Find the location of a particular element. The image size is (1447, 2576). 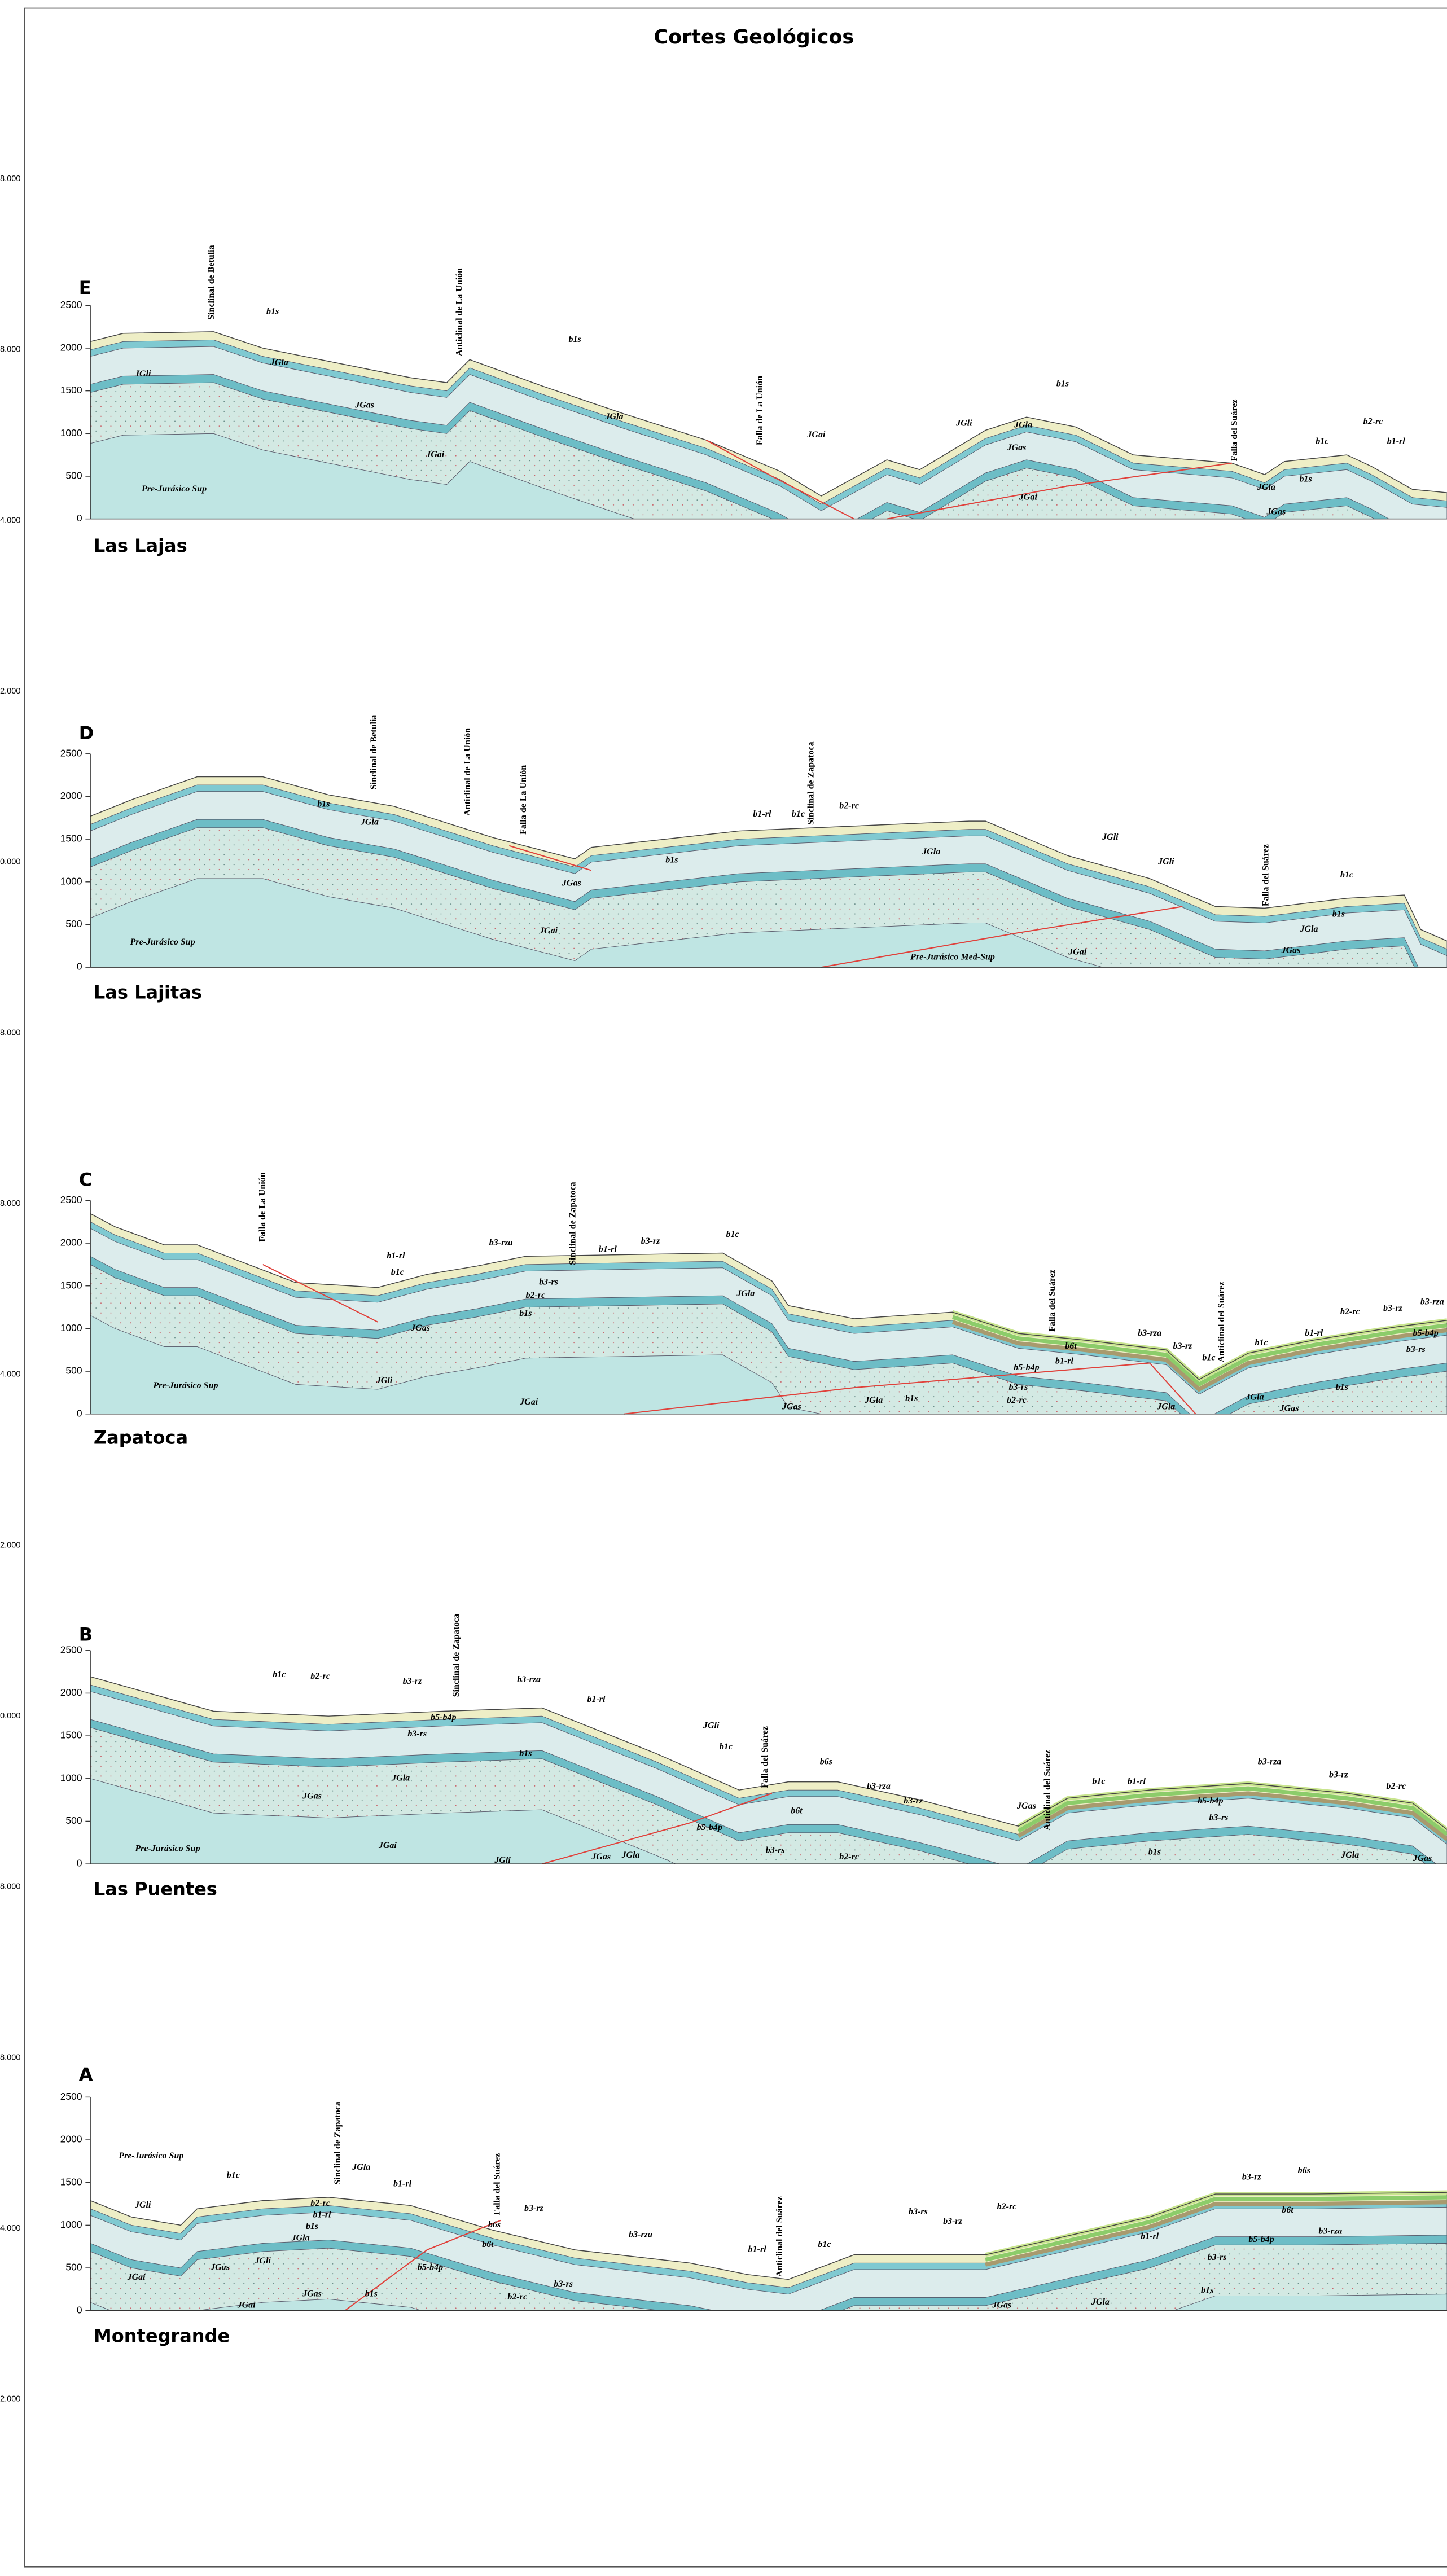

title: Cortes Geológicos is located at coordinates (754, 37).